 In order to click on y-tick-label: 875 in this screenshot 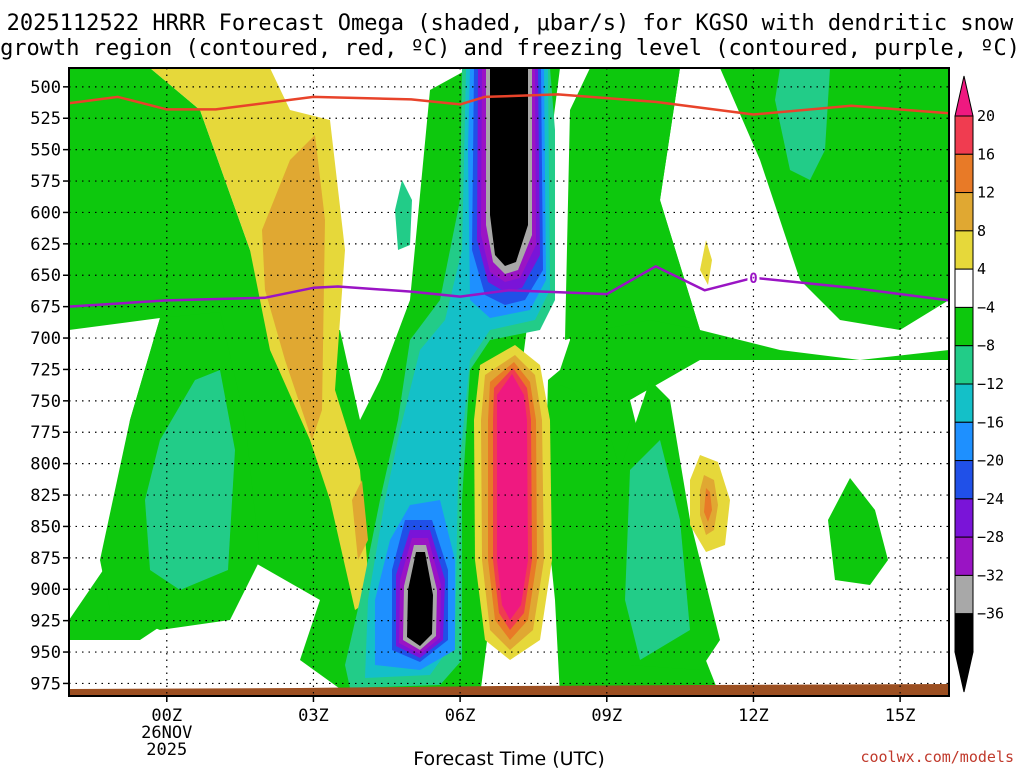, I will do `click(45, 559)`.